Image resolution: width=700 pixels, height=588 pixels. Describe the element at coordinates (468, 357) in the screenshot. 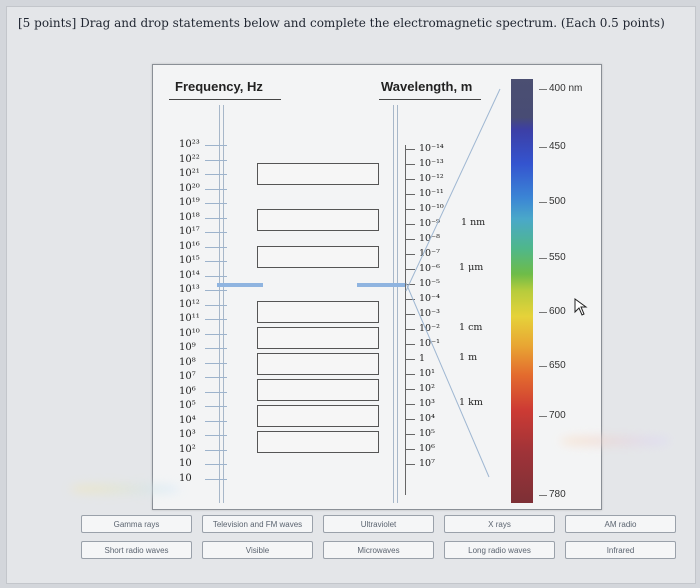

I see `unit-label: 1 m` at that location.